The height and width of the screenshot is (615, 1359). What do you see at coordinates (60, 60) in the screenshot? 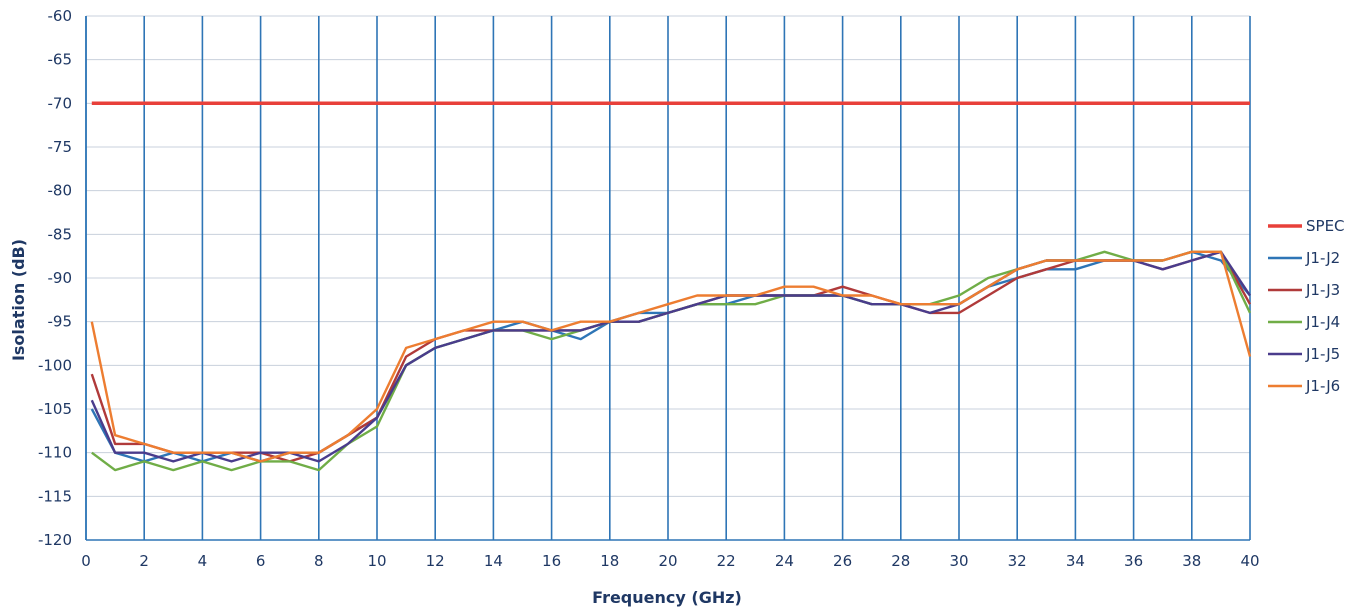
I see `y-tick-label: -65` at bounding box center [60, 60].